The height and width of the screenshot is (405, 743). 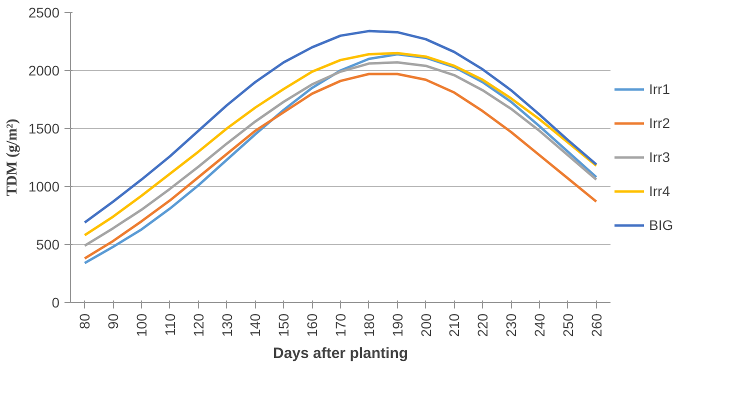 What do you see at coordinates (12, 157) in the screenshot?
I see `y-axis-title: TDM (g/m²)` at bounding box center [12, 157].